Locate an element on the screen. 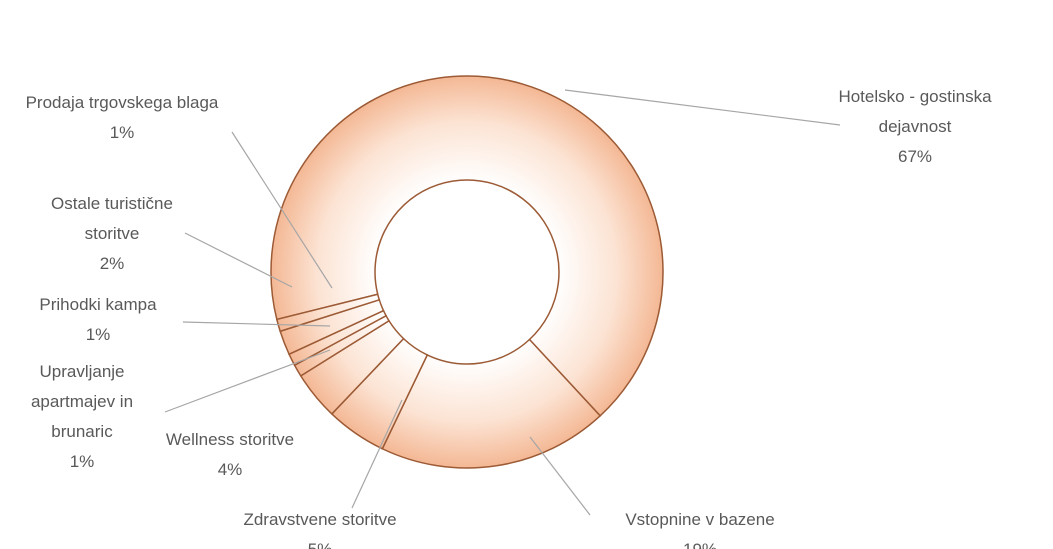 This screenshot has height=549, width=1053. category-label: Hotelsko - gostinska dejavnost is located at coordinates (915, 111).